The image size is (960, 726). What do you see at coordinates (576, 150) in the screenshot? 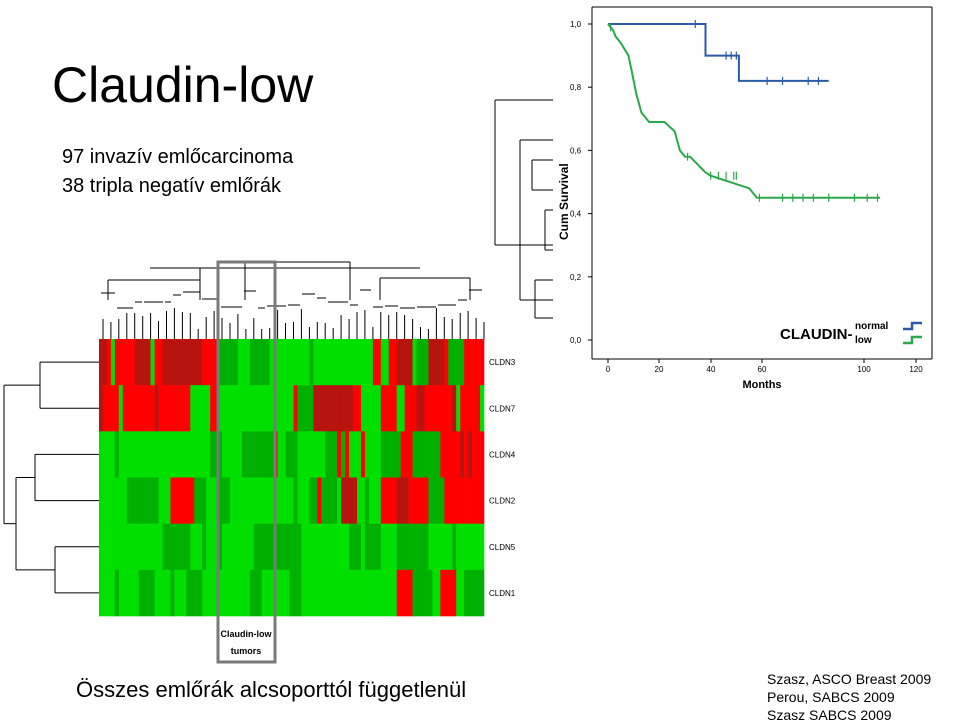
I see `y-tick-label: 0,6` at bounding box center [576, 150].